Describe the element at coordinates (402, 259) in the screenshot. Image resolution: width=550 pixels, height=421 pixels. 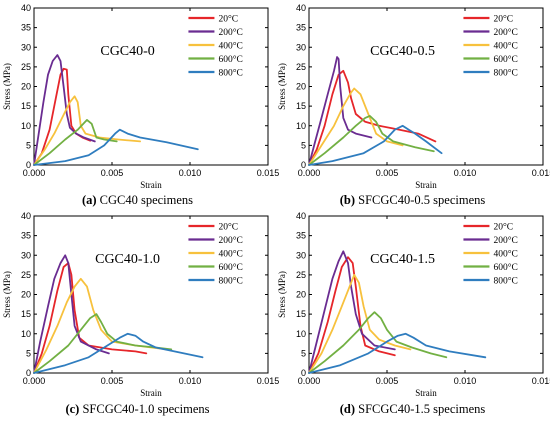
I see `panel-label: CGC40-1.5` at that location.